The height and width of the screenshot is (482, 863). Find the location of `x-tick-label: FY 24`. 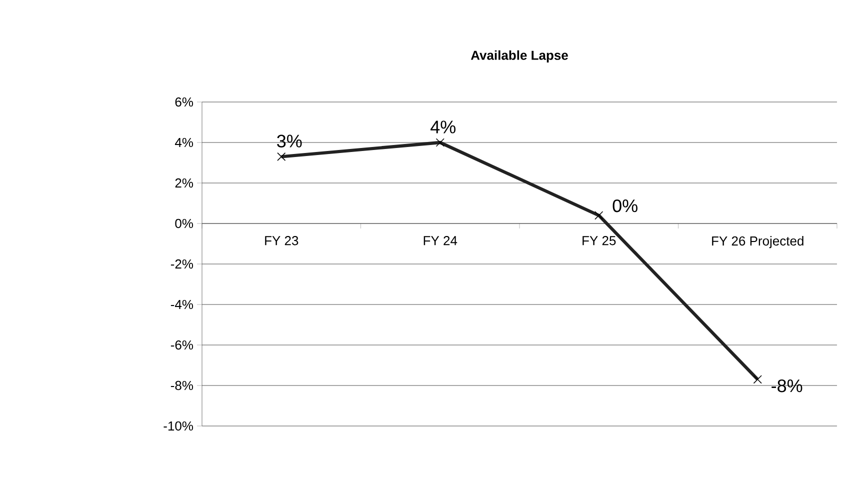

x-tick-label: FY 24 is located at coordinates (441, 241).